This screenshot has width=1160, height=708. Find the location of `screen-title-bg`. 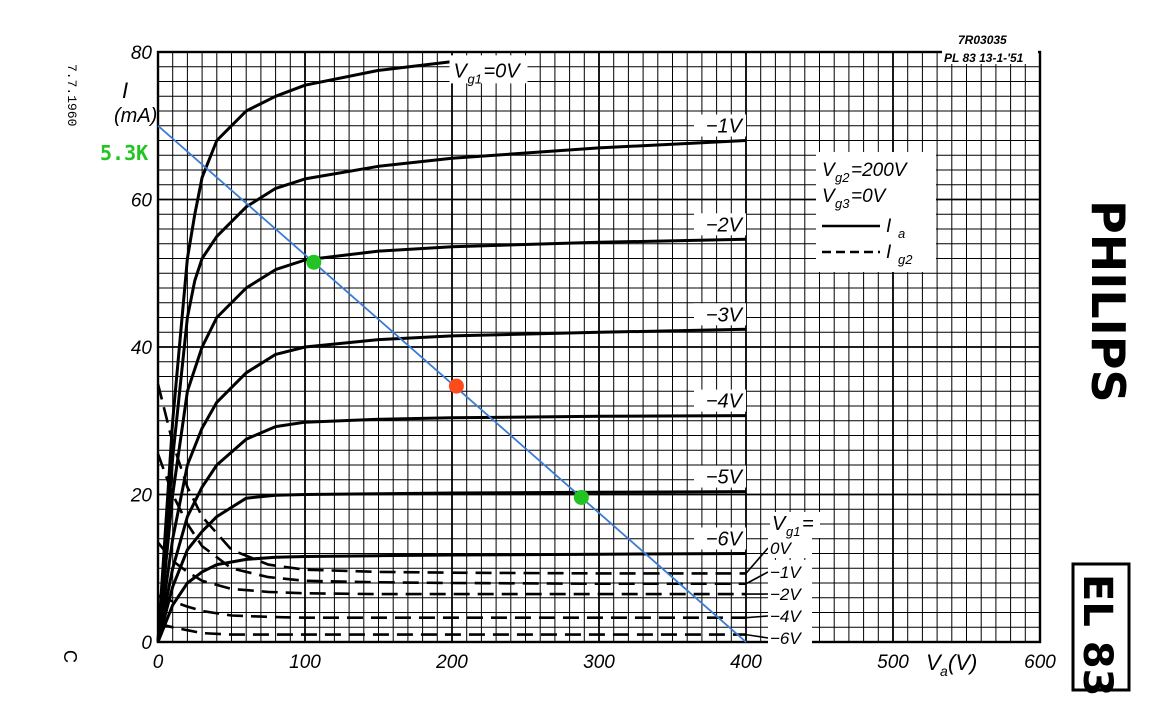

screen-title-bg is located at coordinates (795, 525).